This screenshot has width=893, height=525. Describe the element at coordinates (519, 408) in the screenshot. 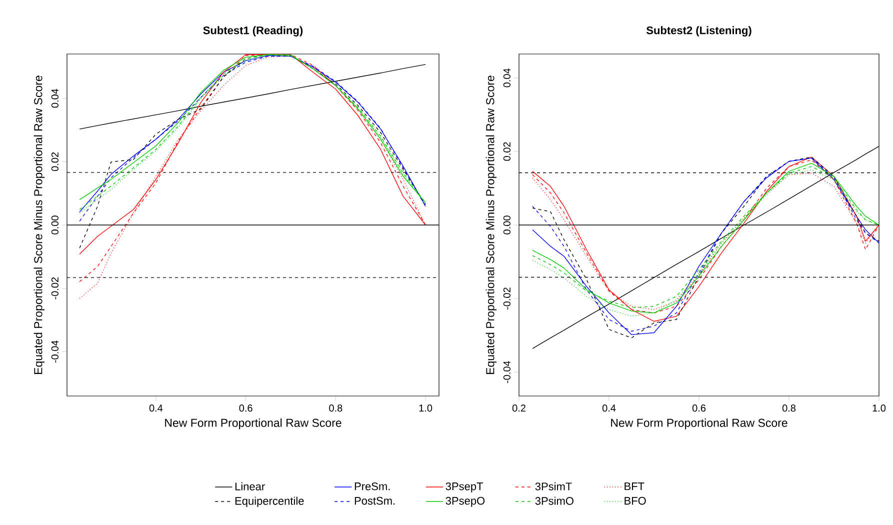

I see `x-tick-label: 0.2` at that location.